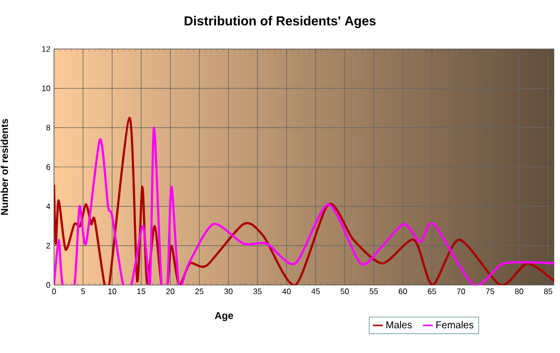 Image resolution: width=560 pixels, height=353 pixels. What do you see at coordinates (399, 324) in the screenshot?
I see `legend-label: Males` at bounding box center [399, 324].